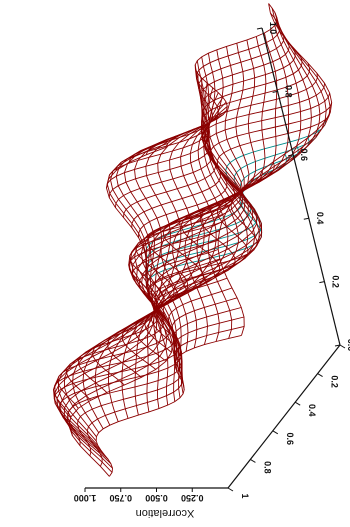 The height and width of the screenshot is (527, 350). Describe the element at coordinates (304, 155) in the screenshot. I see `right-tick-label: 0.6` at that location.